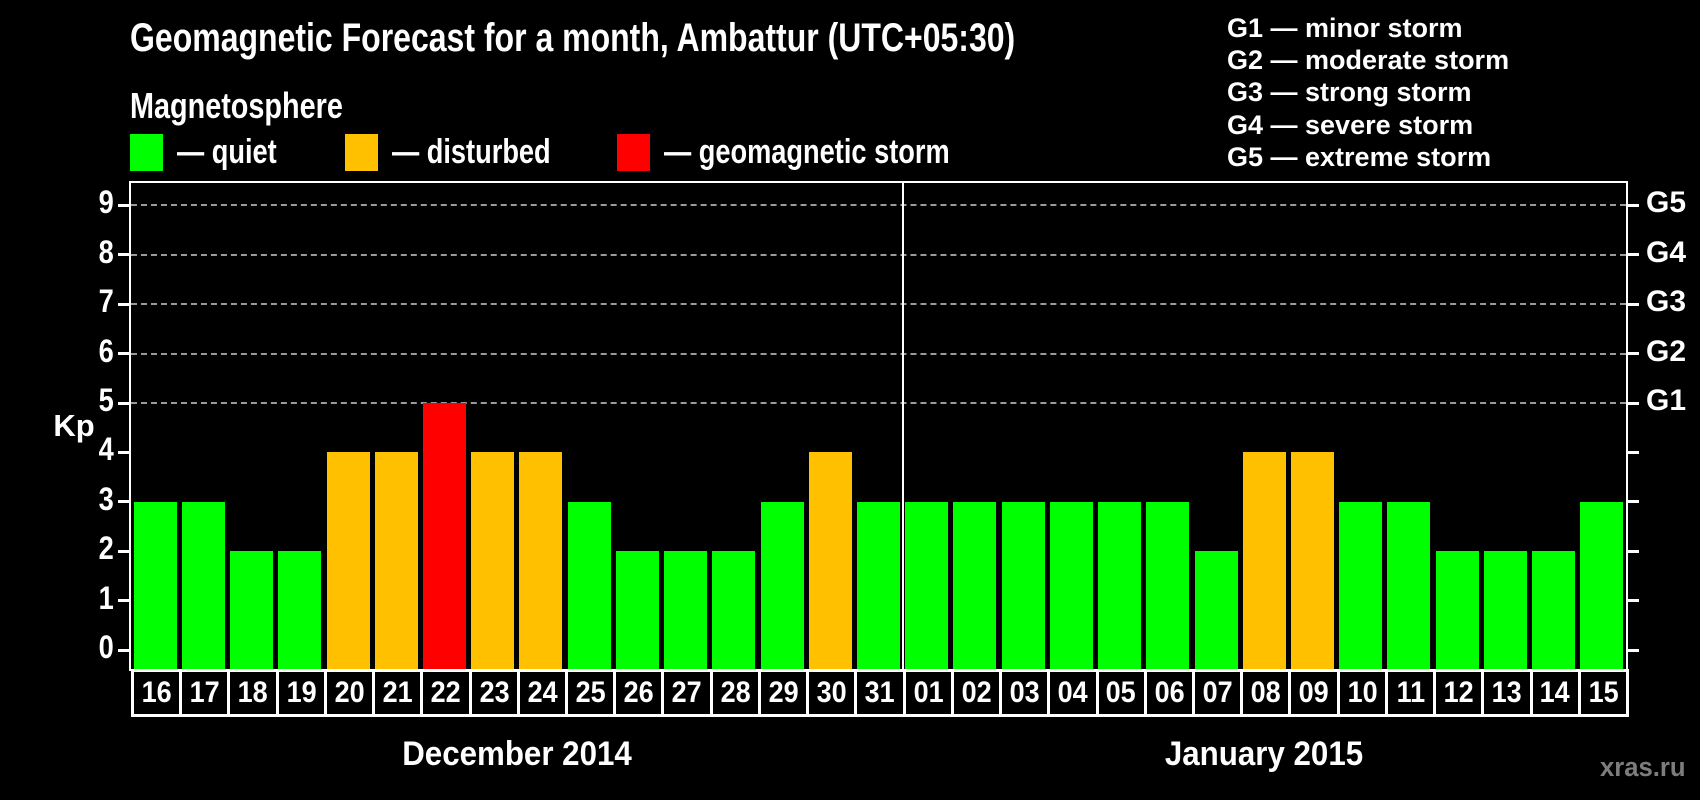  I want to click on gridline-kp8, so click(878, 254).